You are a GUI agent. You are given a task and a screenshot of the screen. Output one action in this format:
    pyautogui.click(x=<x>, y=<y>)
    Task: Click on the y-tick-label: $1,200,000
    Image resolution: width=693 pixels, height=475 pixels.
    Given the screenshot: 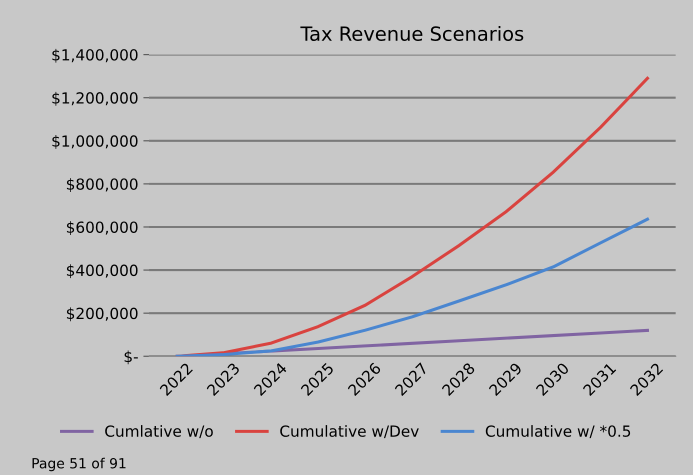 What is the action you would take?
    pyautogui.click(x=95, y=99)
    